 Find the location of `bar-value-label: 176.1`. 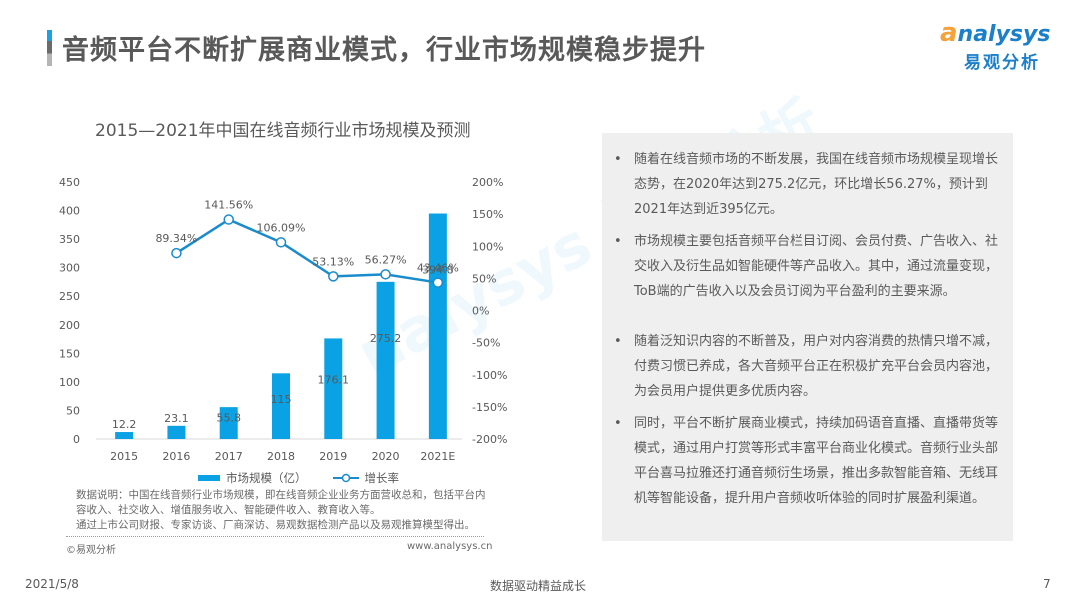

bar-value-label: 176.1 is located at coordinates (334, 380).